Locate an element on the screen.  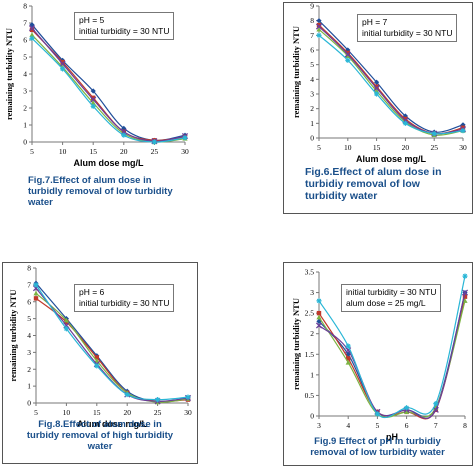
chart-1-x-tick-label: 10 is located at coordinates (348, 147).